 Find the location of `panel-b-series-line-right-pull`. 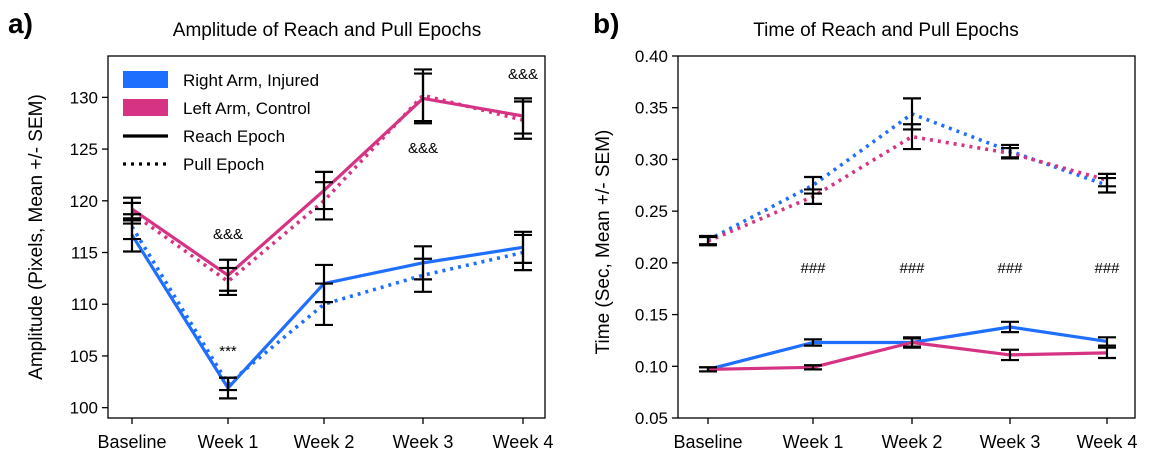

panel-b-series-line-right-pull is located at coordinates (907, 177).